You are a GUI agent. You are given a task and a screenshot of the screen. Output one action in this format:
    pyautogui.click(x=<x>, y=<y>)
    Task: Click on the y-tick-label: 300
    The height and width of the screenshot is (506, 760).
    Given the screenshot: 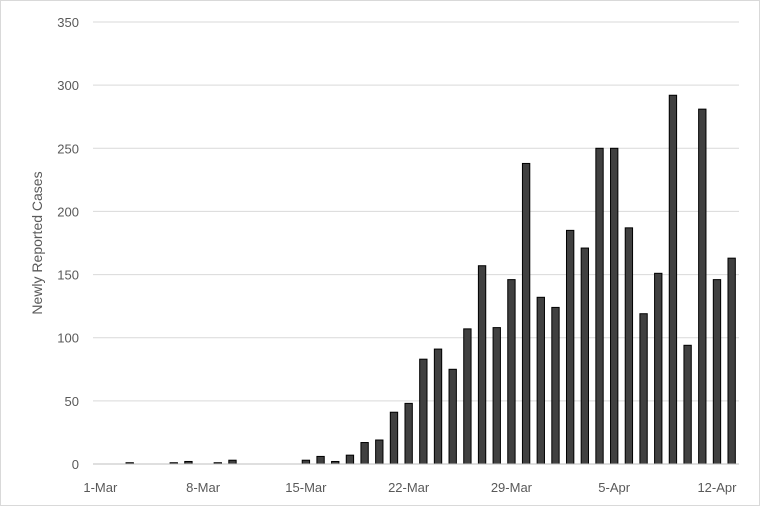 What is the action you would take?
    pyautogui.click(x=68, y=85)
    